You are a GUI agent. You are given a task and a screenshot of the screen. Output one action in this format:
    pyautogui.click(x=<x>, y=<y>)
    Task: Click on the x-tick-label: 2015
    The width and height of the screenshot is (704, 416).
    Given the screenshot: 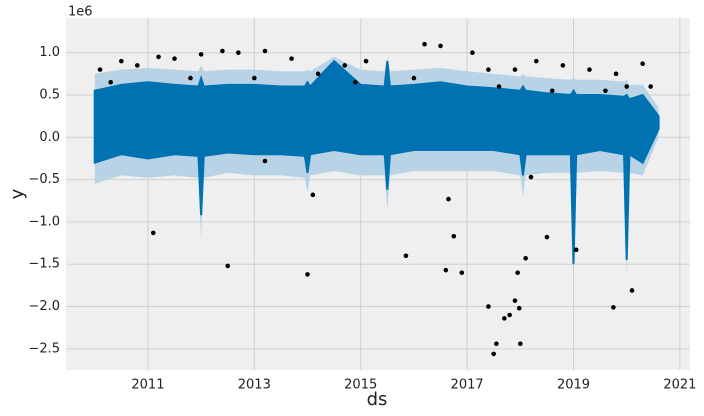 What is the action you would take?
    pyautogui.click(x=360, y=385)
    